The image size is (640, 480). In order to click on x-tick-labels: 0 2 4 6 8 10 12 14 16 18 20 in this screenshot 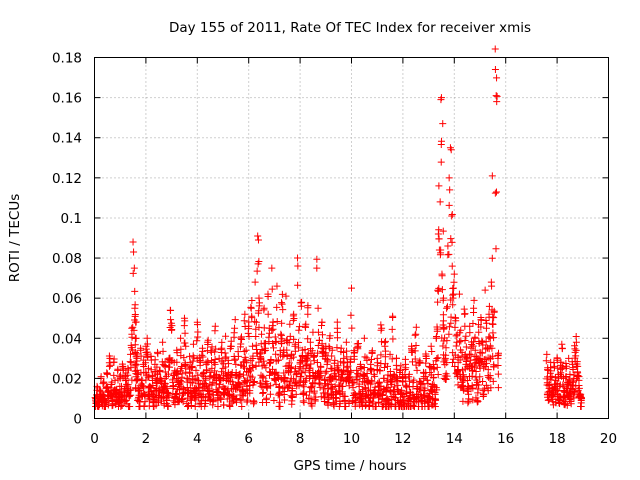, I will do `click(353, 439)`.